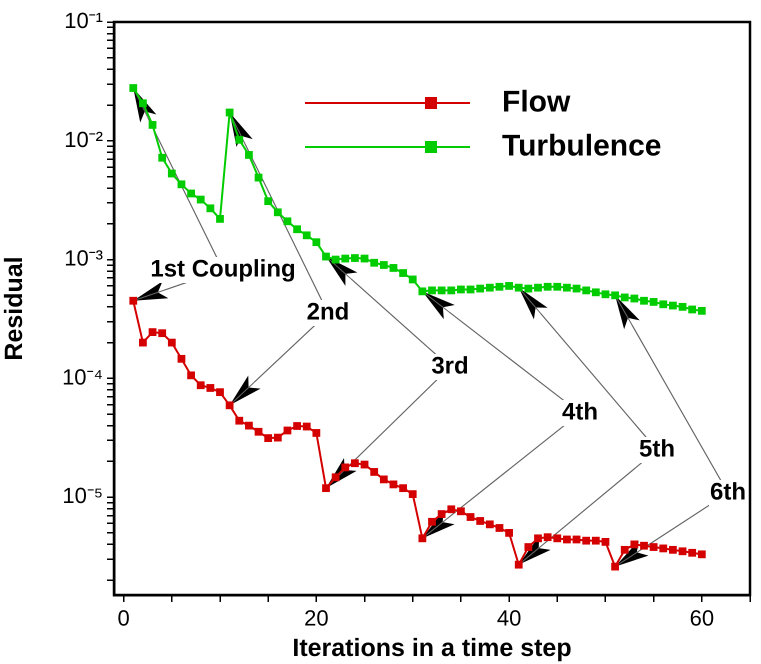 The image size is (761, 664). What do you see at coordinates (124, 617) in the screenshot?
I see `x-tick-label: 0` at bounding box center [124, 617].